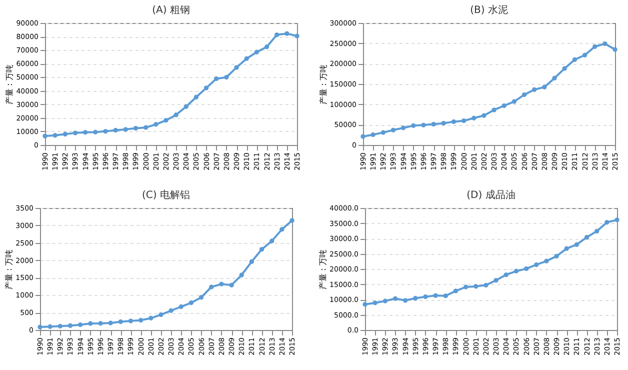 Image resolution: width=628 pixels, height=370 pixels. Describe the element at coordinates (166, 195) in the screenshot. I see `chart-title: (C) 电解铝` at that location.